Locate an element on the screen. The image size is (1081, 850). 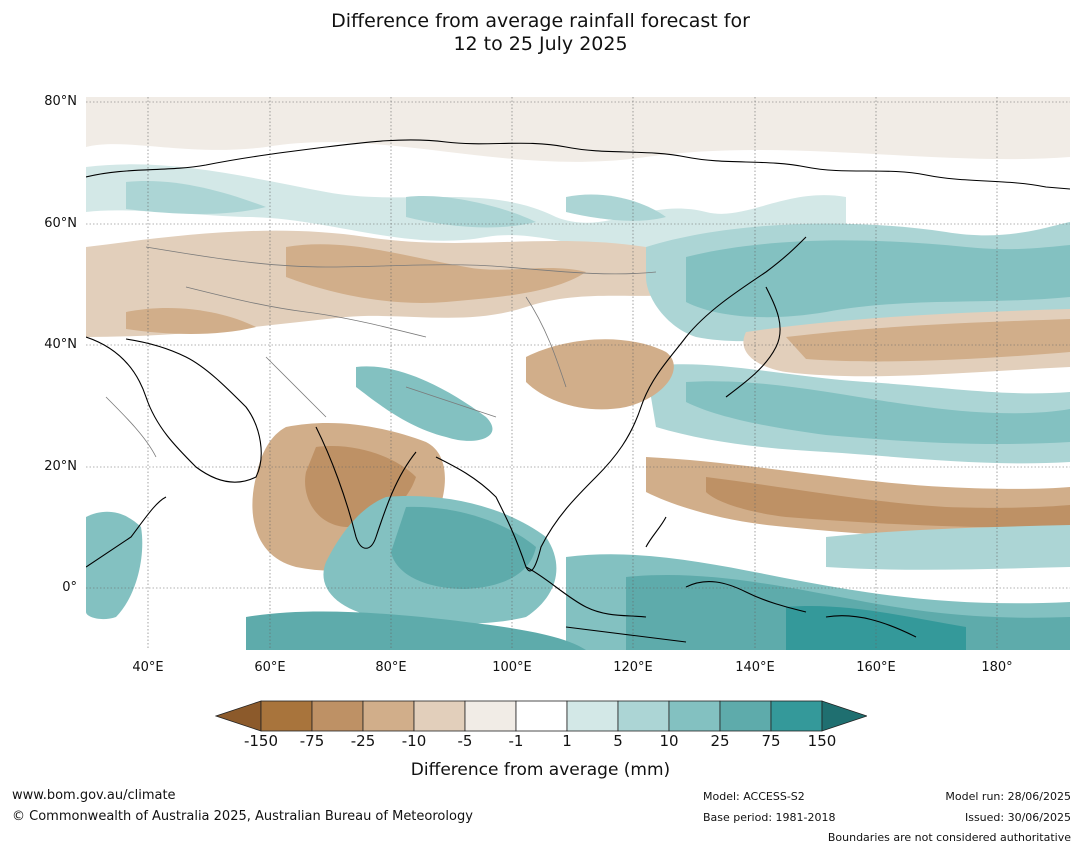
colorbar-tick: -75 is located at coordinates (312, 741).